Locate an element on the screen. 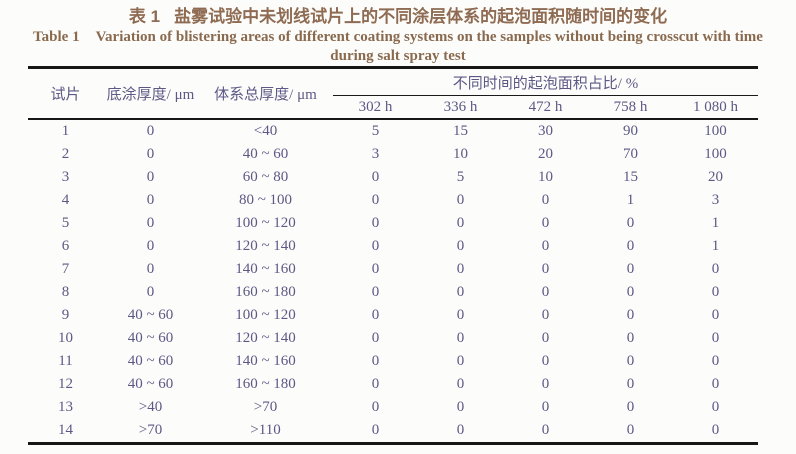 This screenshot has height=454, width=796. table-row: 11 40 ~ 60 140 ~ 160 0 0 0 0 0 is located at coordinates (393, 361).